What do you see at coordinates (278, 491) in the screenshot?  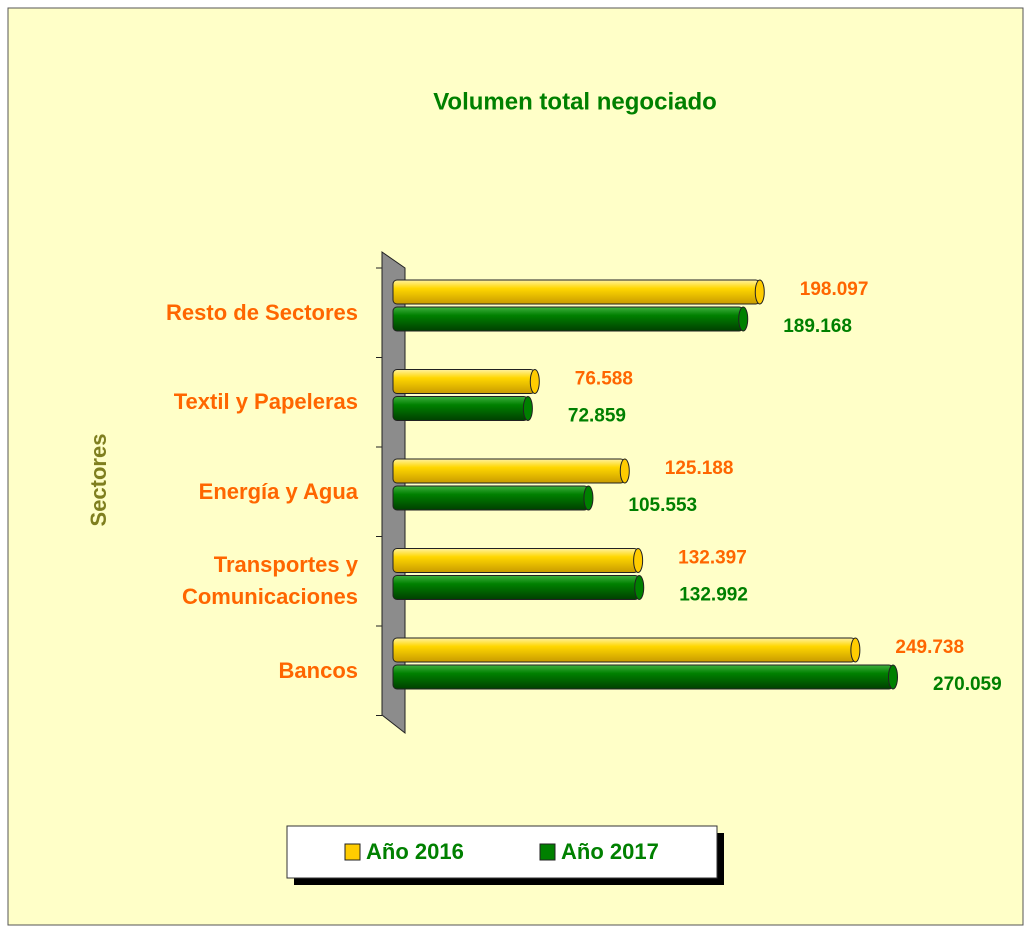 I see `category-label: Energía y Agua` at bounding box center [278, 491].